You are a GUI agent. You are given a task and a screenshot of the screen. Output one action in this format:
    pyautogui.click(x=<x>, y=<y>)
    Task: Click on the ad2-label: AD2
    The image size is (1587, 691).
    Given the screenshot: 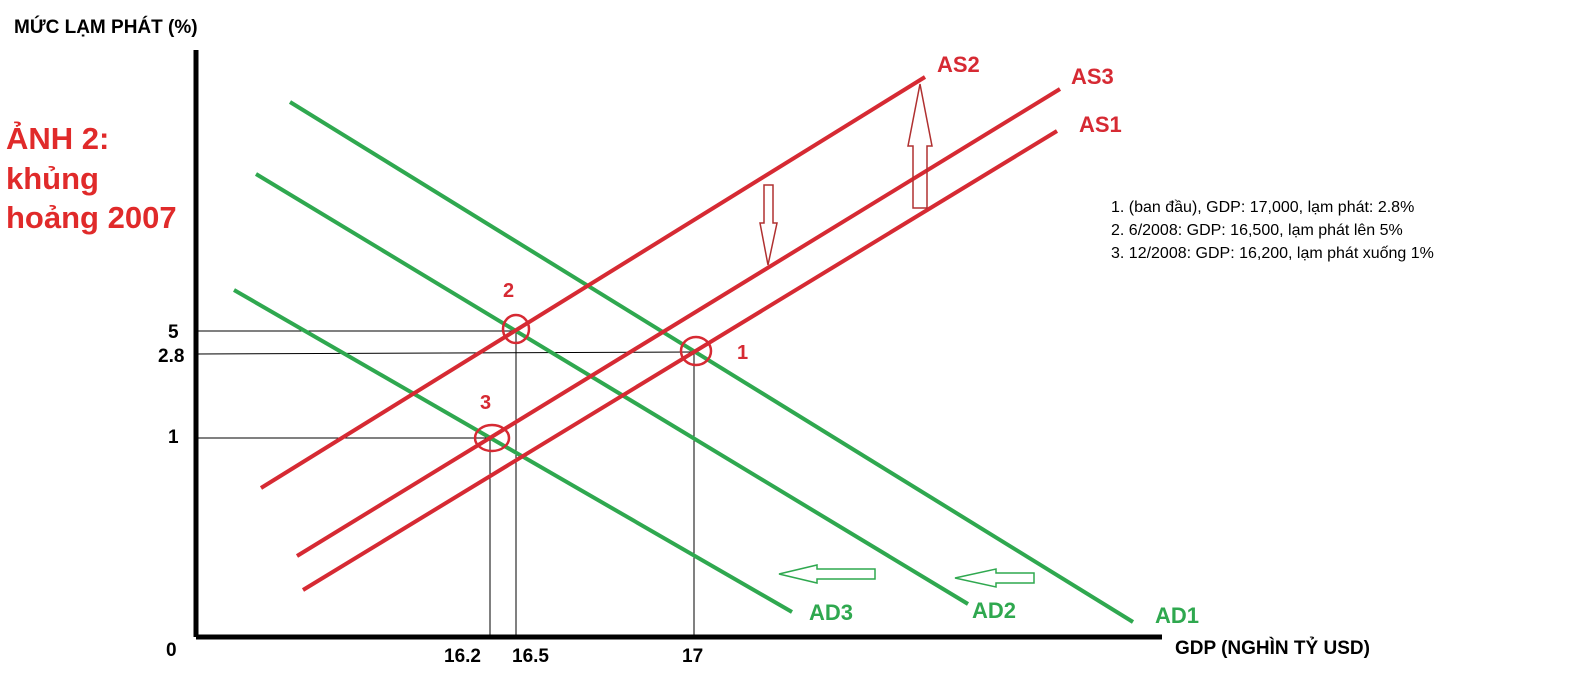 What is the action you would take?
    pyautogui.click(x=994, y=610)
    